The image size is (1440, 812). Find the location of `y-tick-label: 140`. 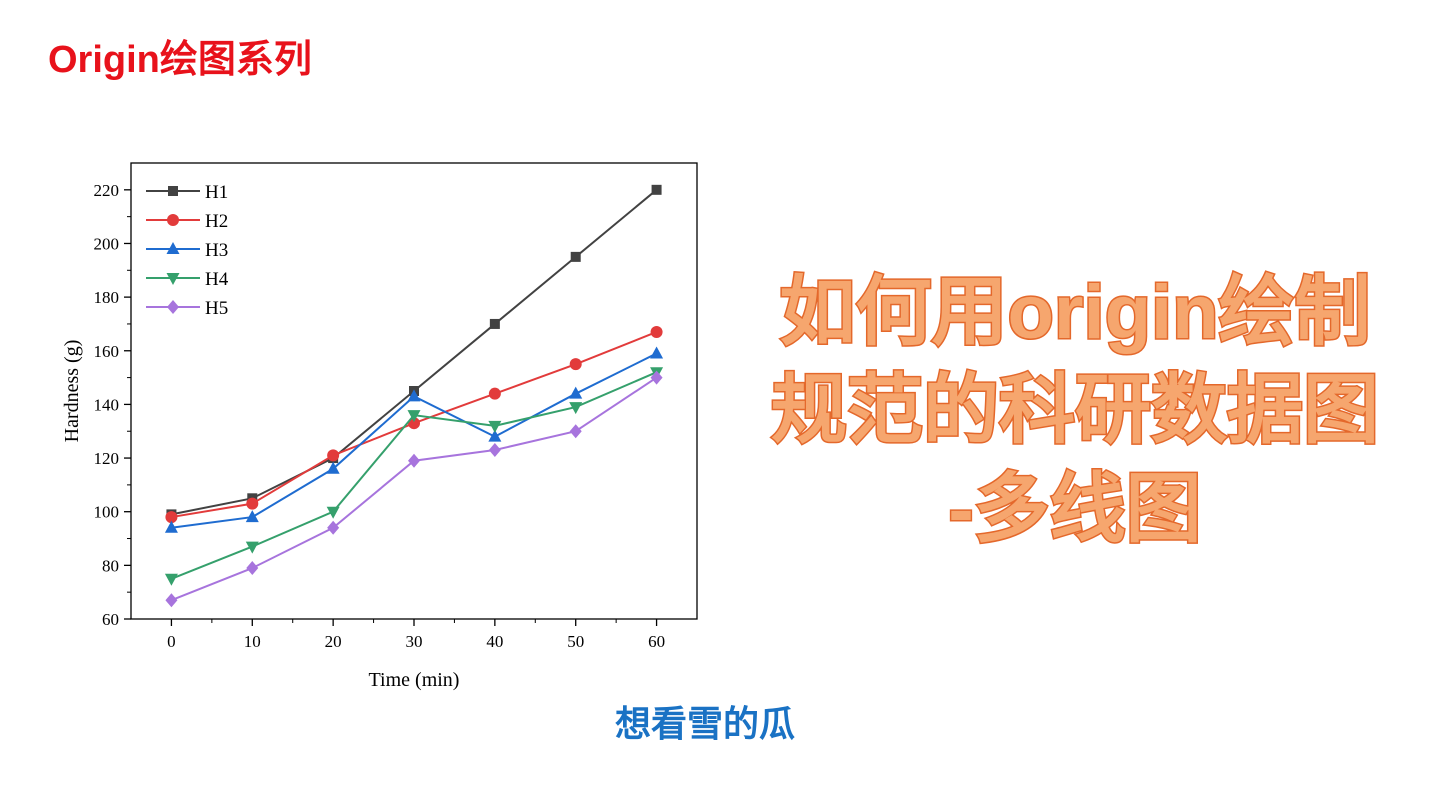

y-tick-label: 140 is located at coordinates (107, 404).